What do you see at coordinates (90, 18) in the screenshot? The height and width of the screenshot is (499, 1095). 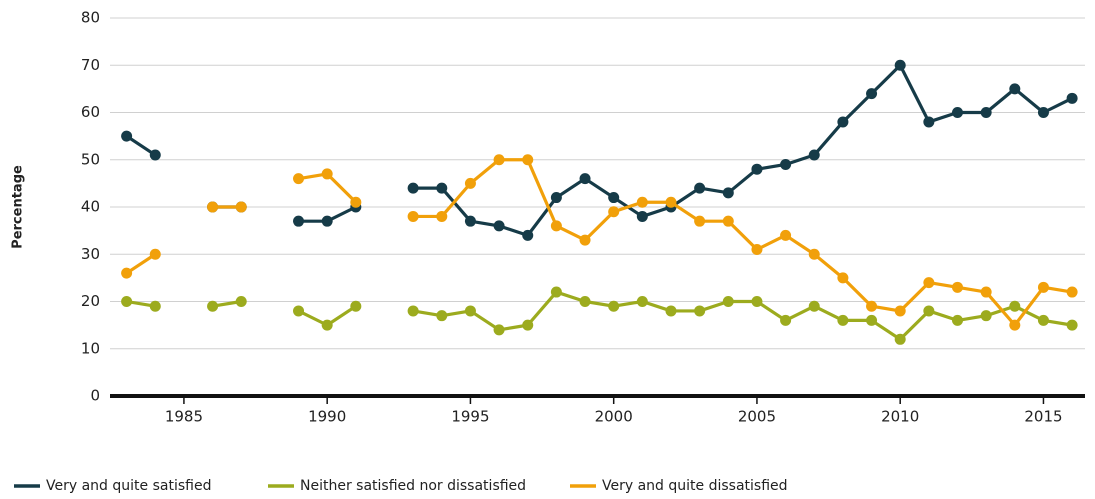 I see `y-tick-label: 80` at bounding box center [90, 18].